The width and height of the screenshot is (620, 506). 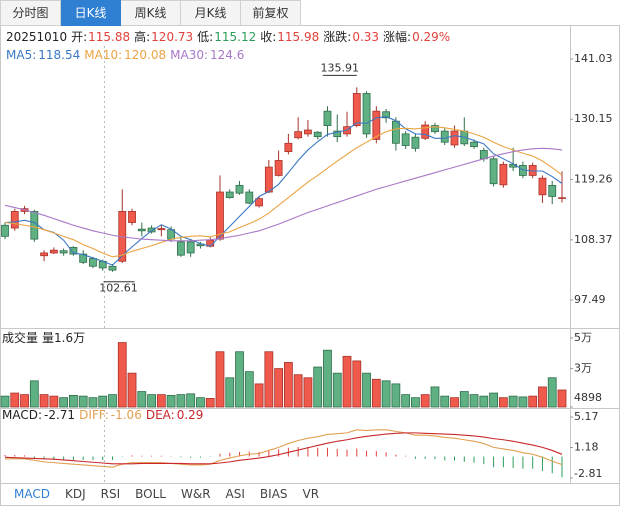 What do you see at coordinates (340, 67) in the screenshot?
I see `high-label: 135.91` at bounding box center [340, 67].